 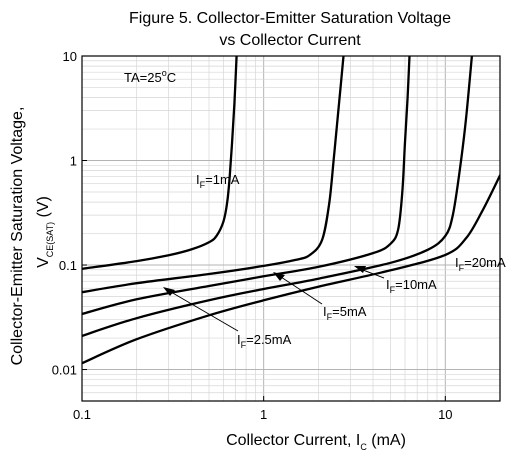 I want to click on x-tick-label: 10, so click(x=445, y=414).